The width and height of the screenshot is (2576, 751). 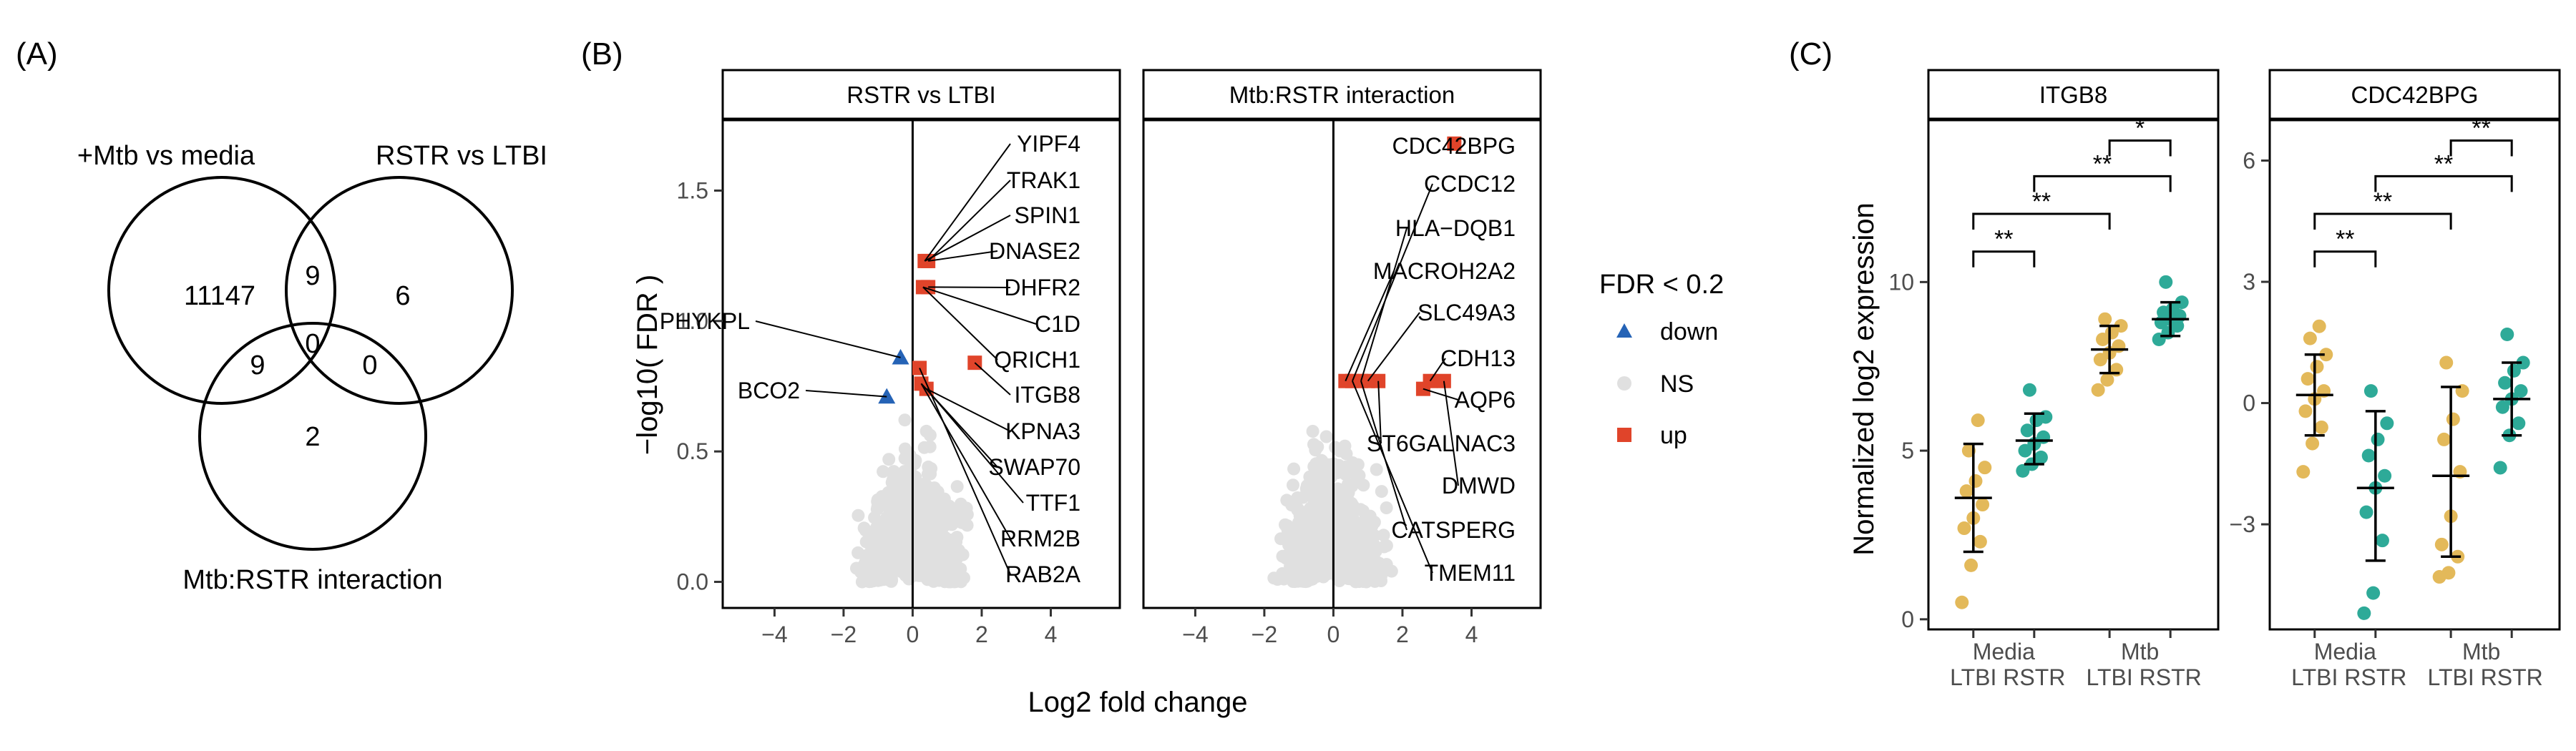 I want to click on x-tick-label: −4, so click(x=774, y=634).